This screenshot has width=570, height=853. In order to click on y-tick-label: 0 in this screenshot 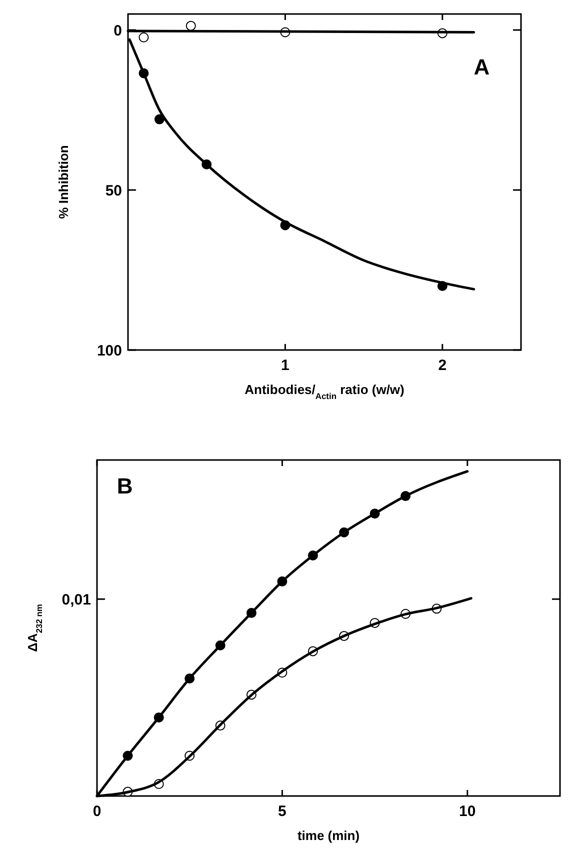, I will do `click(118, 31)`.